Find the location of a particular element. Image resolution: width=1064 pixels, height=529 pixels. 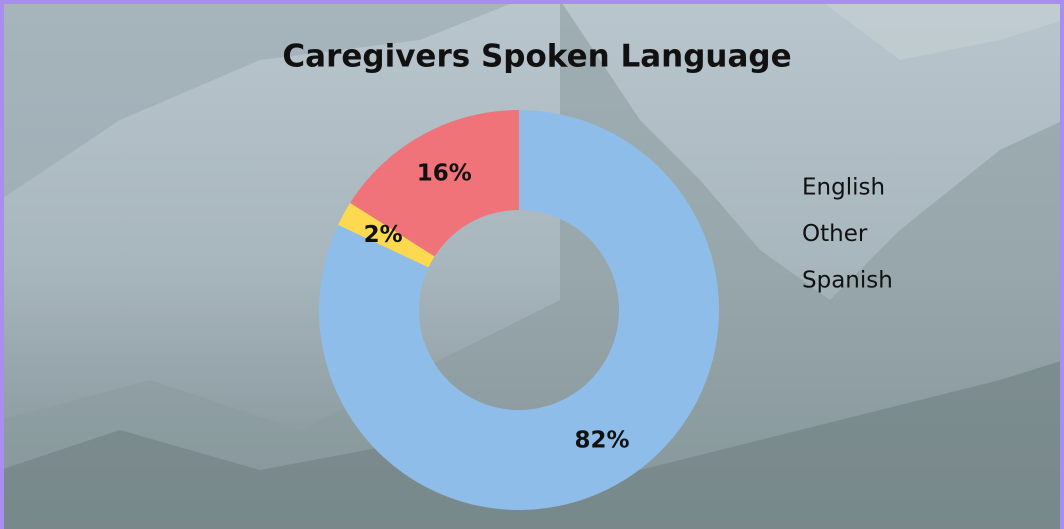

data-label: 2% is located at coordinates (383, 235).